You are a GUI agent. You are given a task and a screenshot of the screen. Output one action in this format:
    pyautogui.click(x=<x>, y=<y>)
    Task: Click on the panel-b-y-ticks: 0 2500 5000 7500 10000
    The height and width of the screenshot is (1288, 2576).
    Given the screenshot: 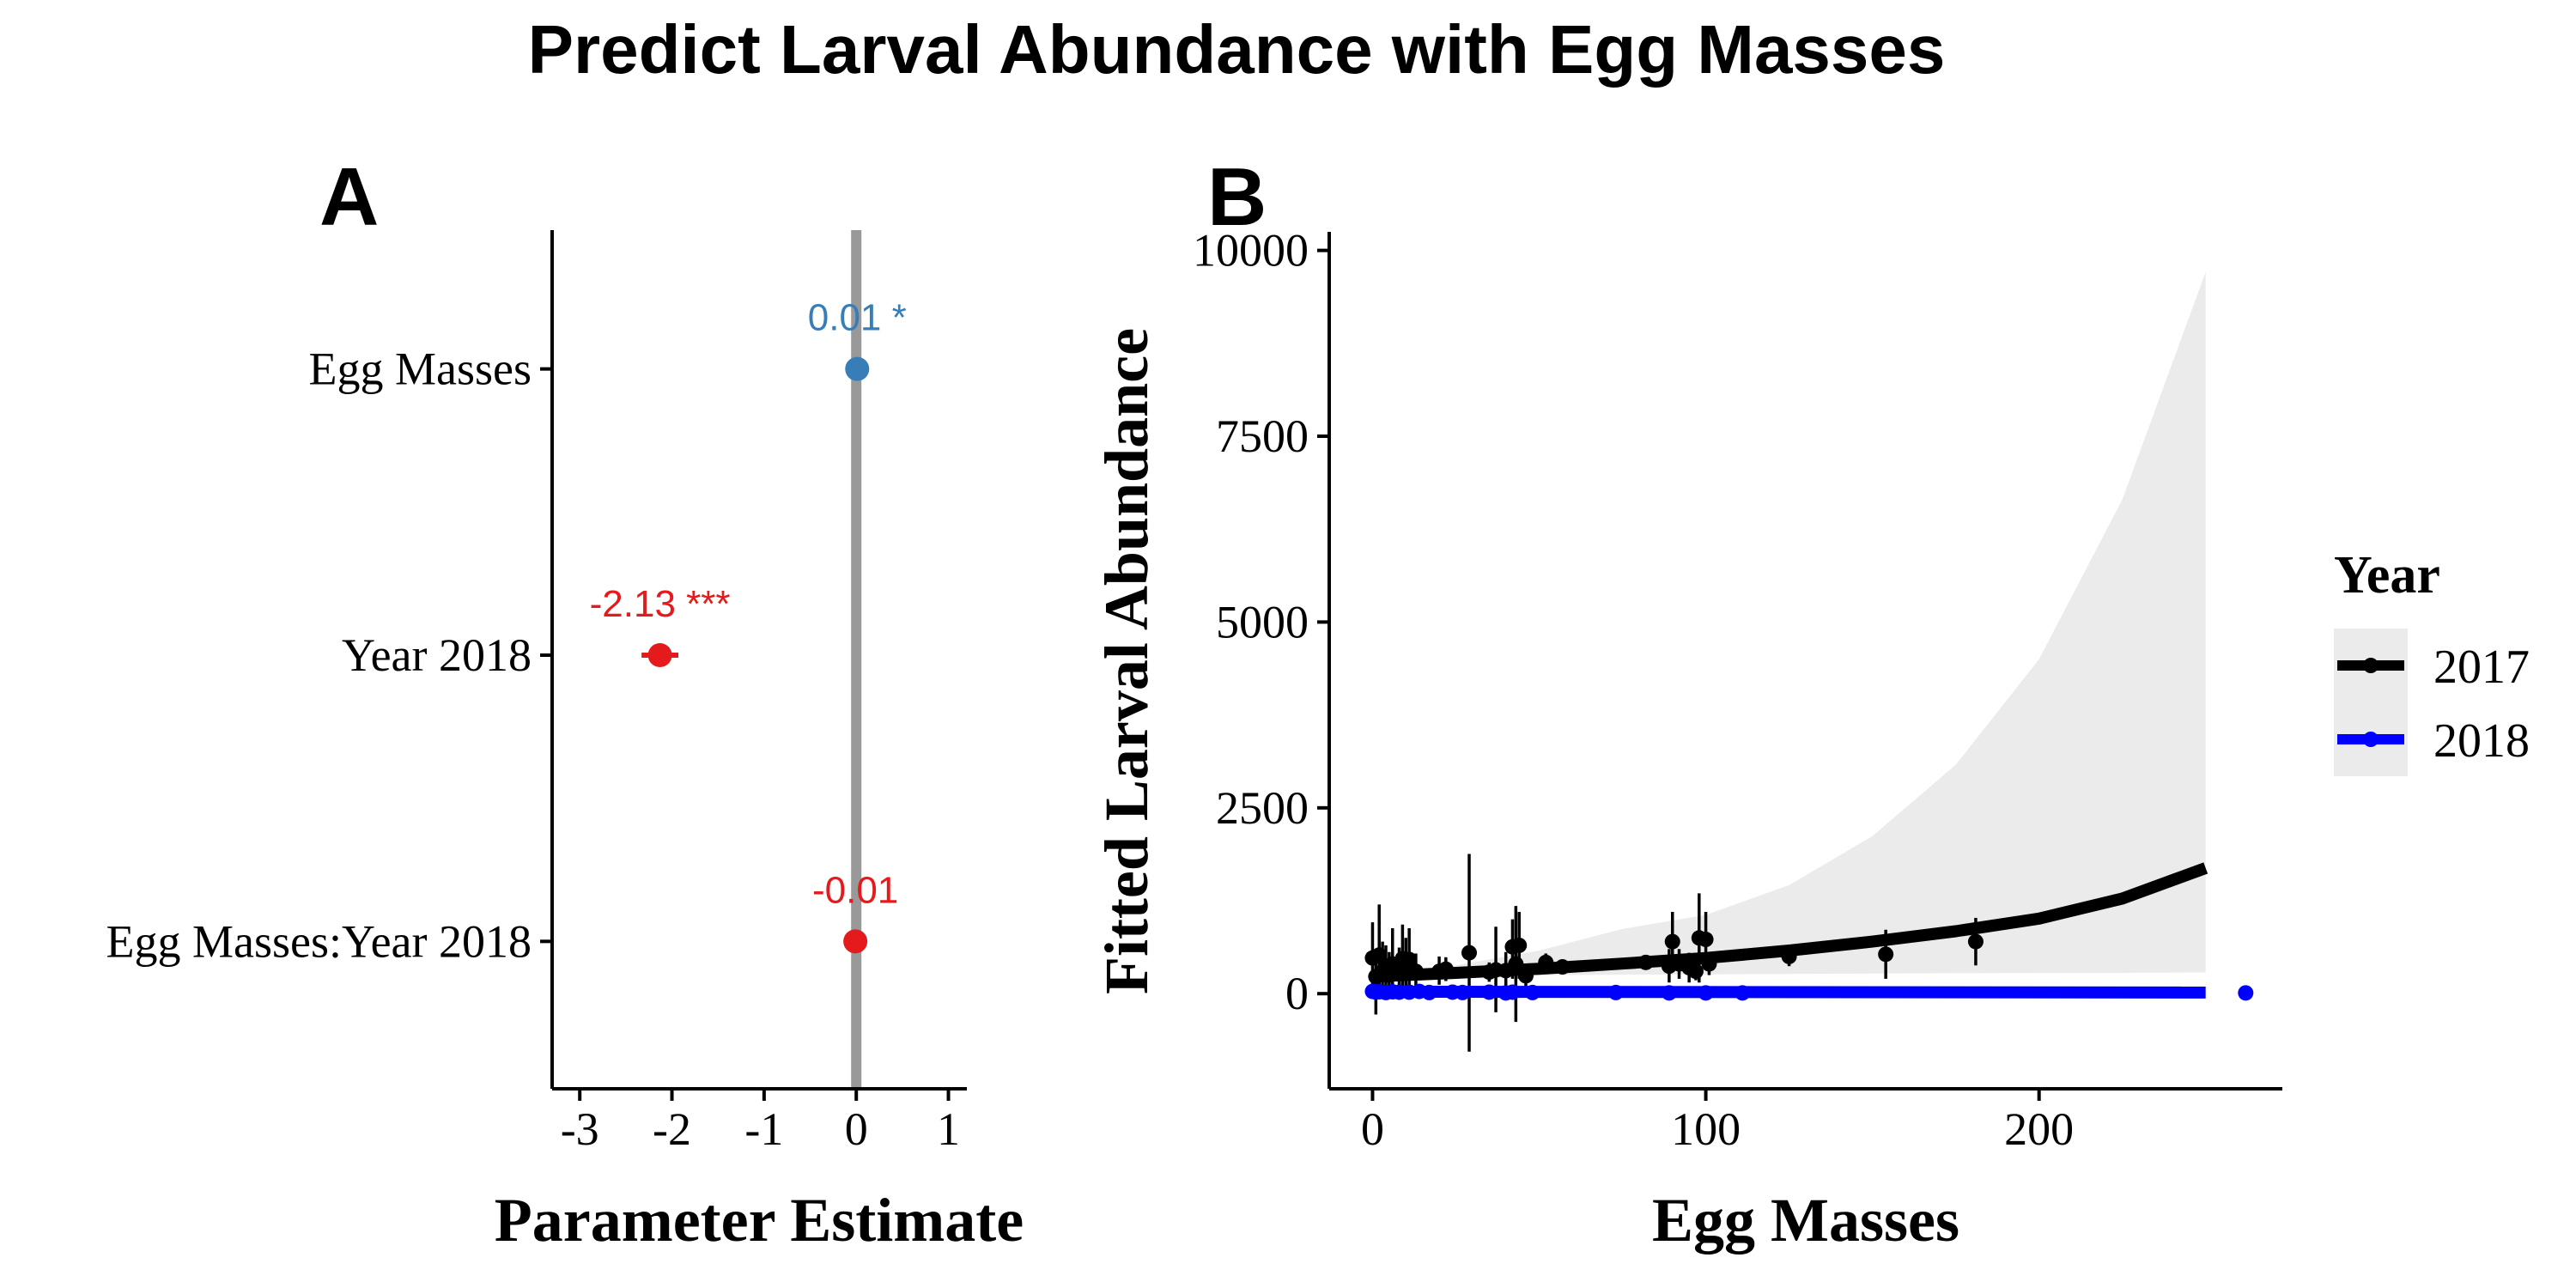 What is the action you would take?
    pyautogui.click(x=1261, y=622)
    